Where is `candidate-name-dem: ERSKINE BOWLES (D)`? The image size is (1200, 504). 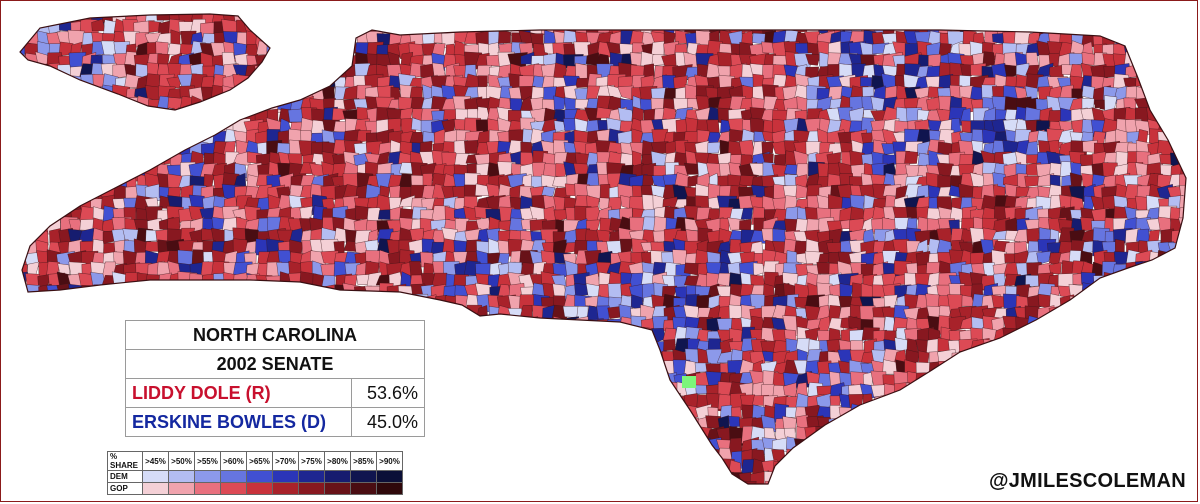 candidate-name-dem: ERSKINE BOWLES (D) is located at coordinates (238, 422).